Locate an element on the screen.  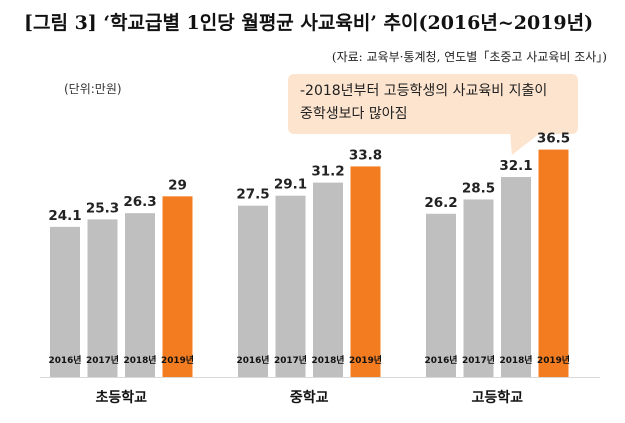
bar-value-label: 28.5 is located at coordinates (478, 188).